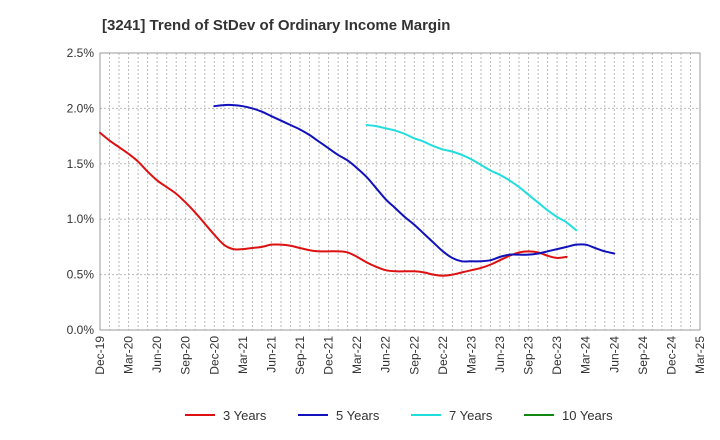 This screenshot has width=720, height=440. Describe the element at coordinates (471, 355) in the screenshot. I see `x-tick-label: Mar-23` at that location.